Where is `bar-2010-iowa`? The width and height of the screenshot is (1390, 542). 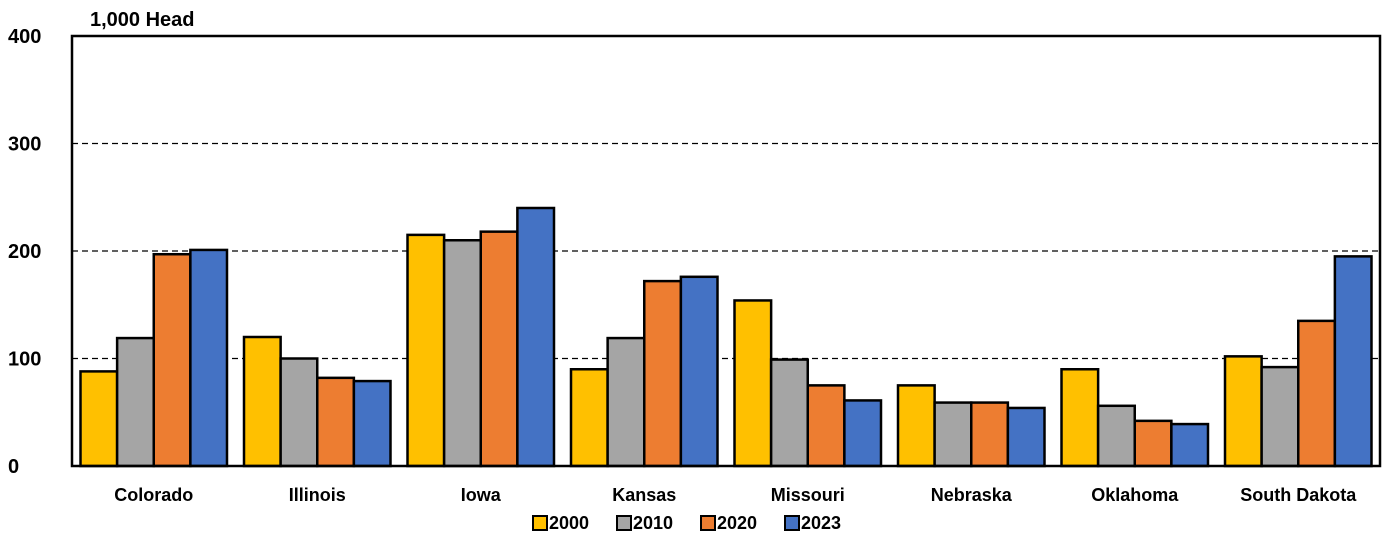
bar-2010-iowa is located at coordinates (462, 353).